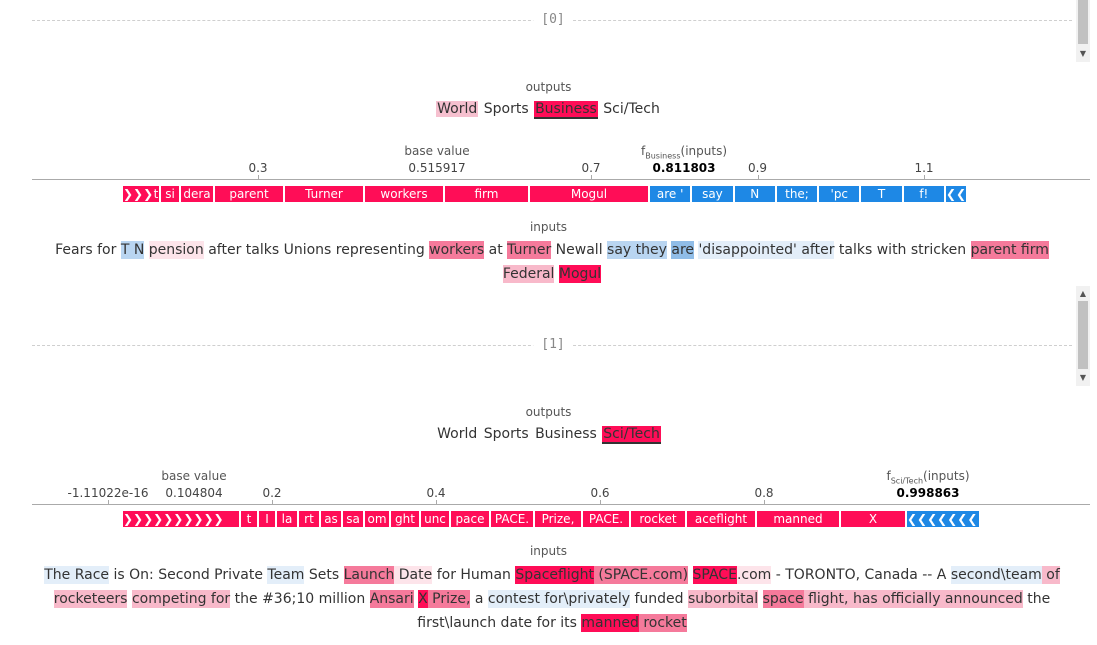 This screenshot has width=1097, height=645. I want to click on force-segment-positive: X, so click(873, 519).